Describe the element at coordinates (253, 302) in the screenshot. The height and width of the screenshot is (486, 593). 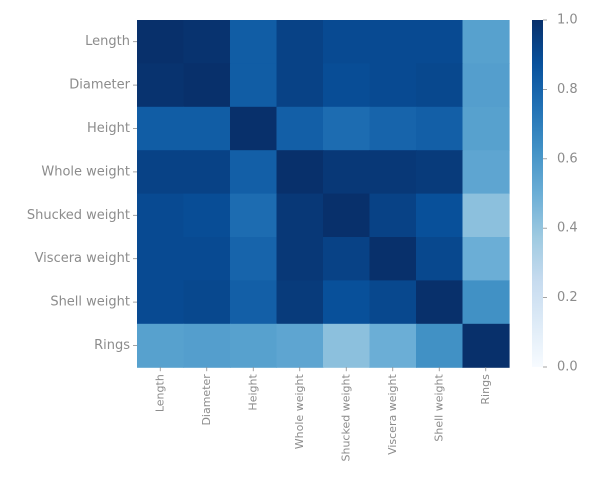
I see `heatmap-cell-shell-weight-height` at that location.